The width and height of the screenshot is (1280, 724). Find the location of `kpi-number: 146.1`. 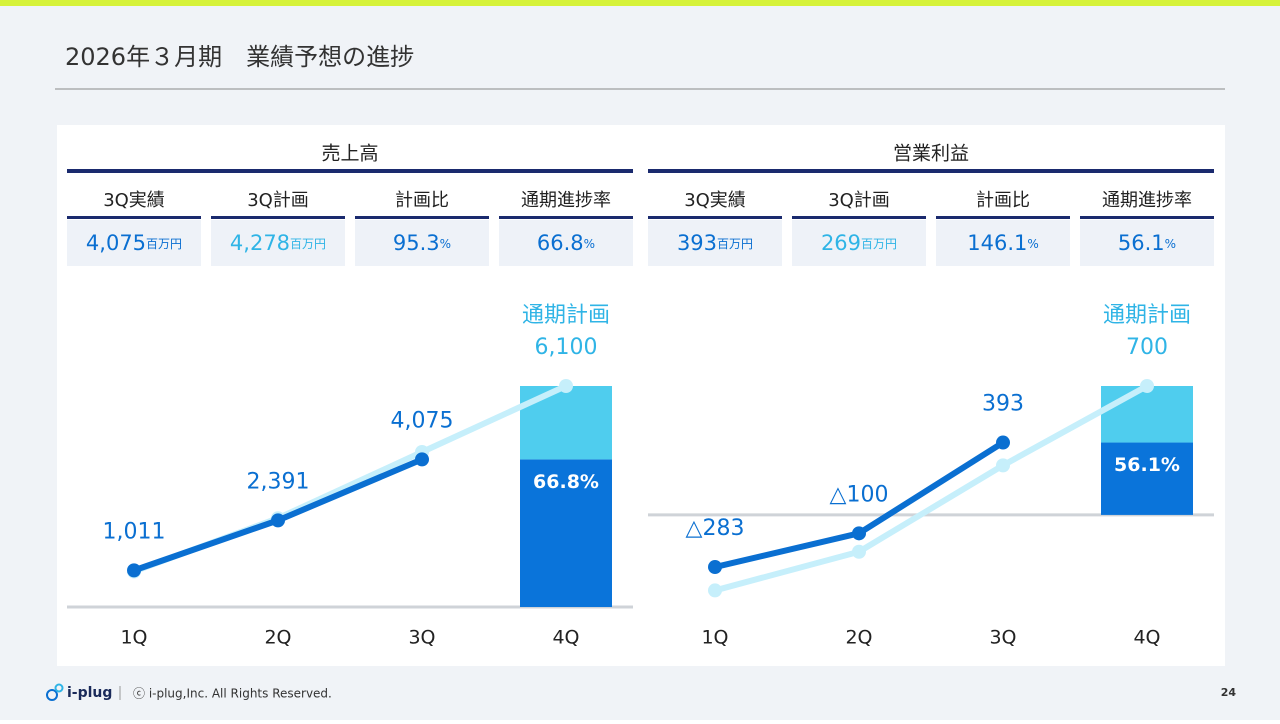

kpi-number: 146.1 is located at coordinates (997, 243).